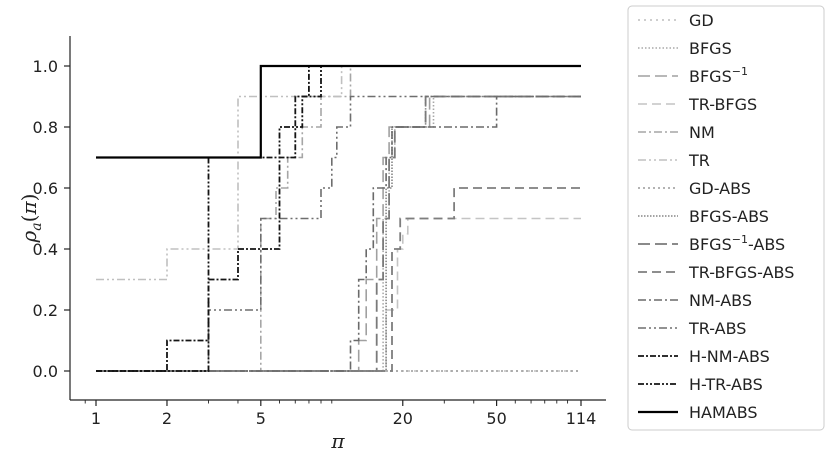  I want to click on y-axis-title: ρa(π), so click(31, 219).